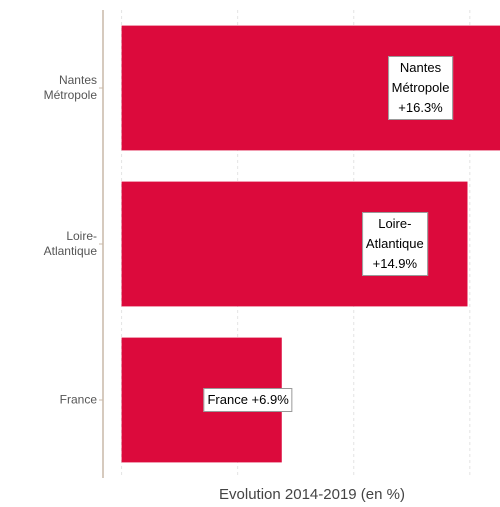 The width and height of the screenshot is (500, 507). What do you see at coordinates (248, 400) in the screenshot?
I see `value-label: France +6.9%` at bounding box center [248, 400].